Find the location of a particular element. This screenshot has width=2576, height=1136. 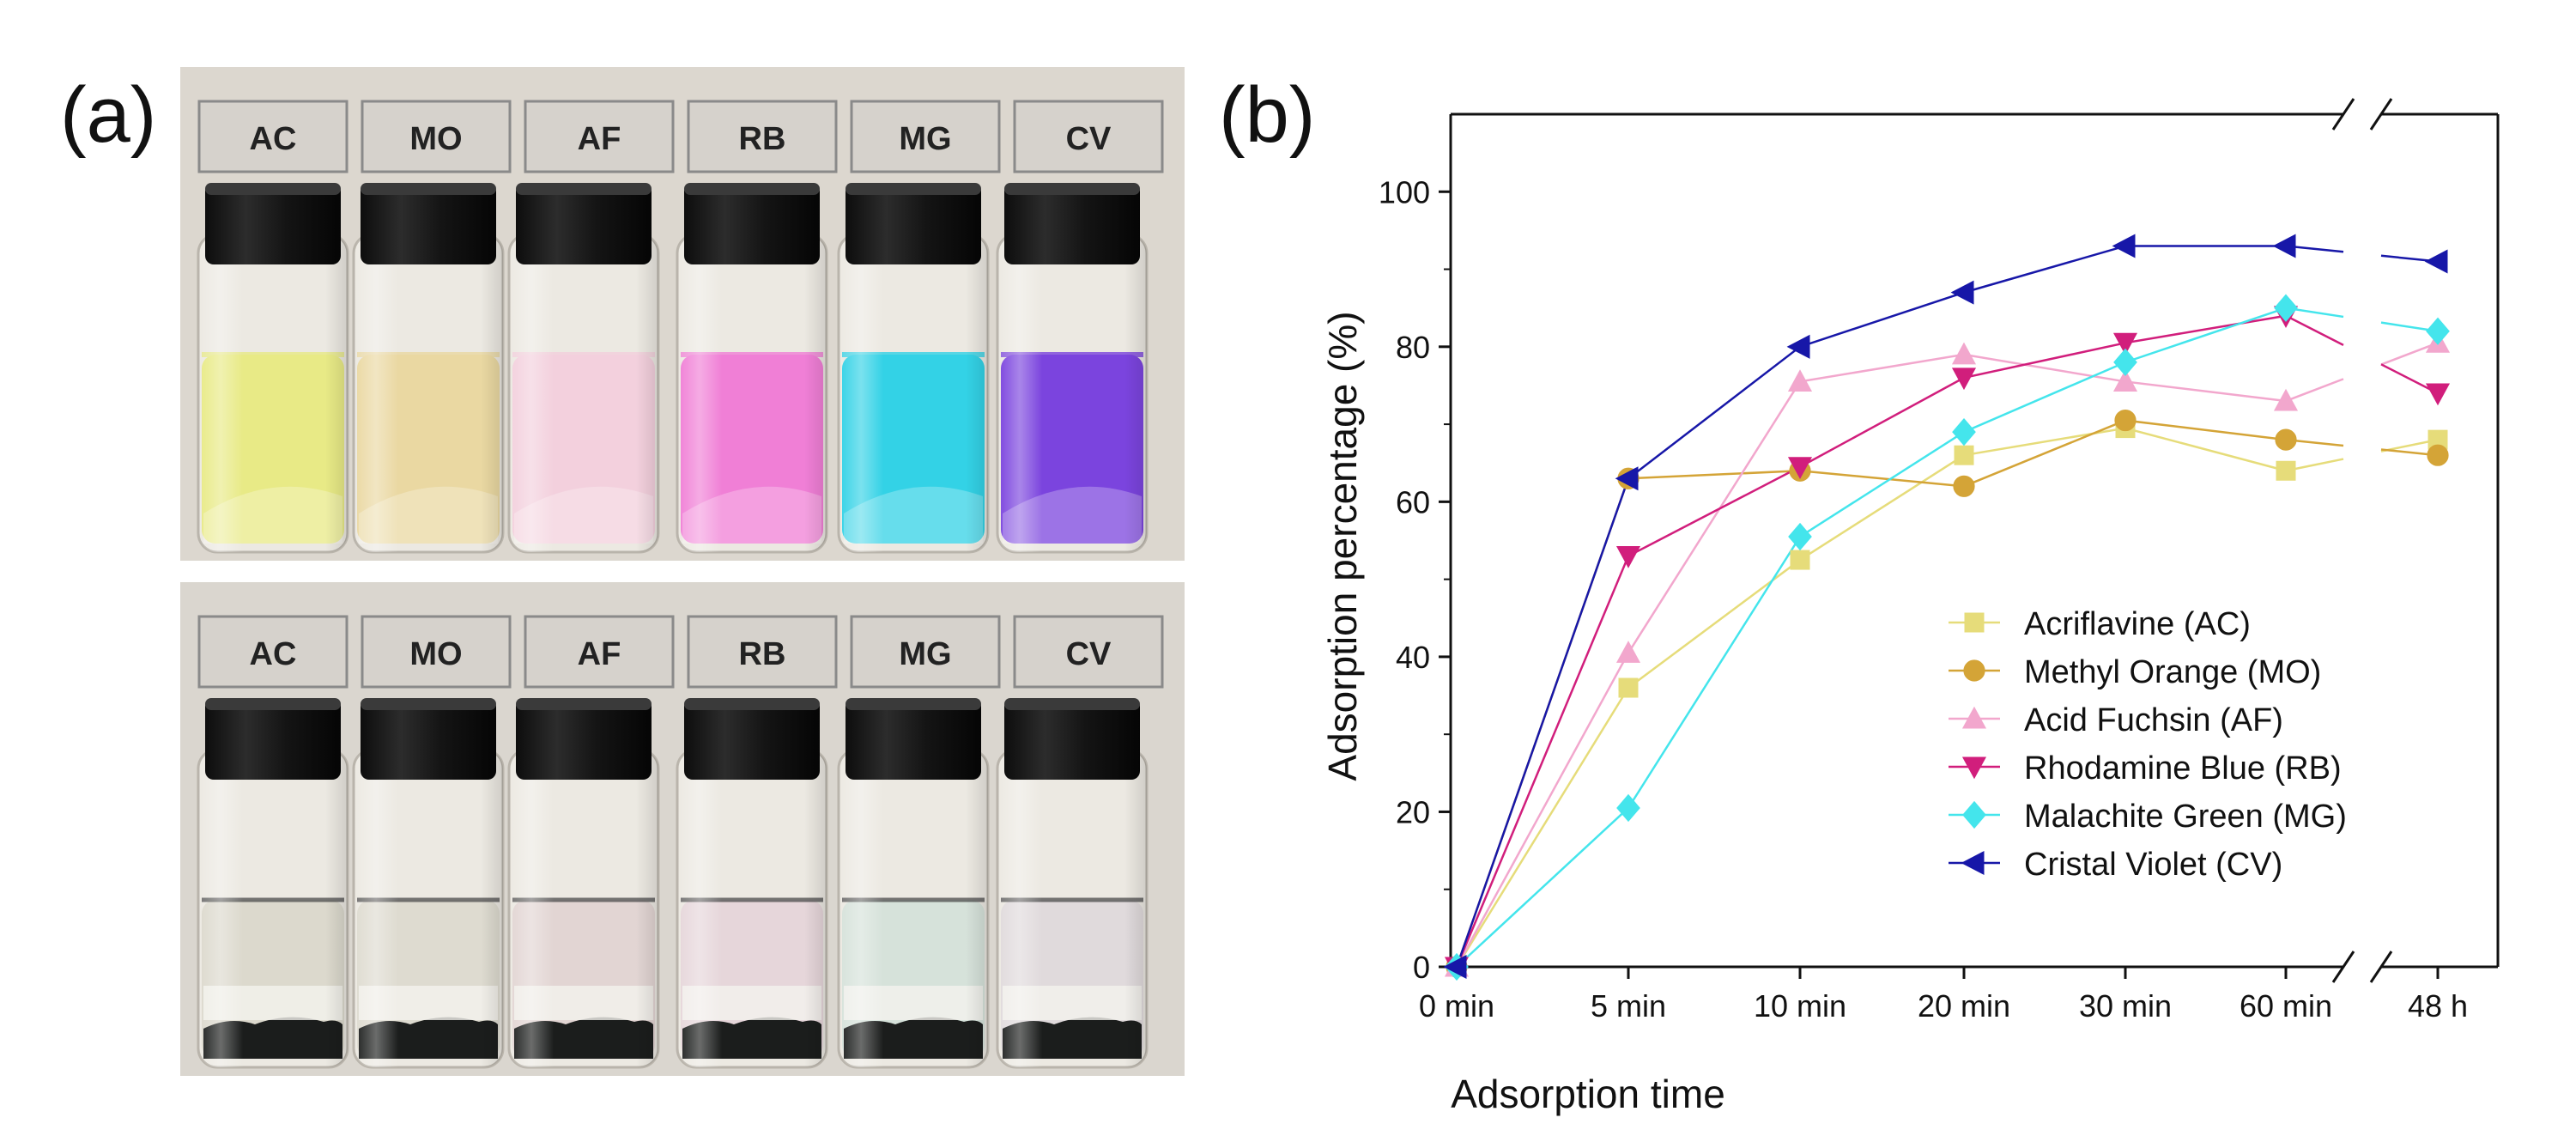

x-tick-label: 30 min is located at coordinates (2125, 1006).